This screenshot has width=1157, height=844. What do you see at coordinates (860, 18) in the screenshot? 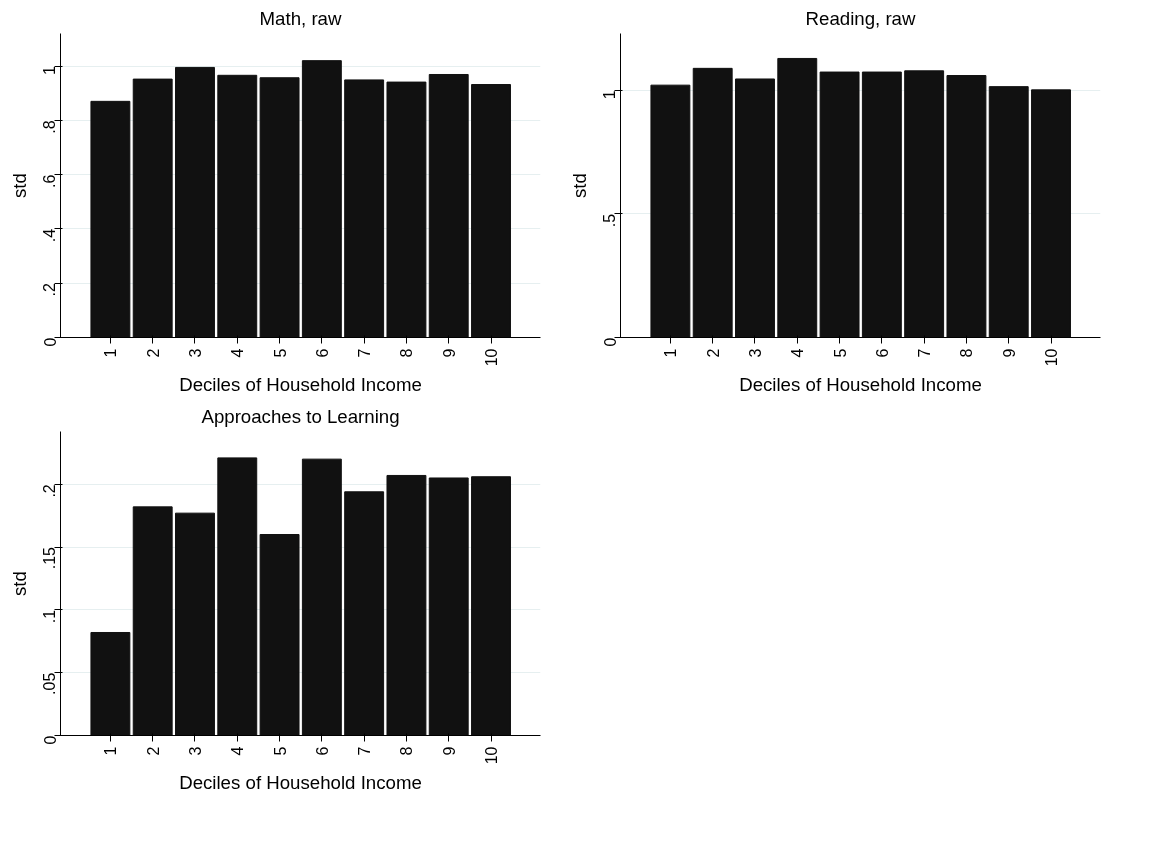
I see `chart-title: Reading, raw` at bounding box center [860, 18].